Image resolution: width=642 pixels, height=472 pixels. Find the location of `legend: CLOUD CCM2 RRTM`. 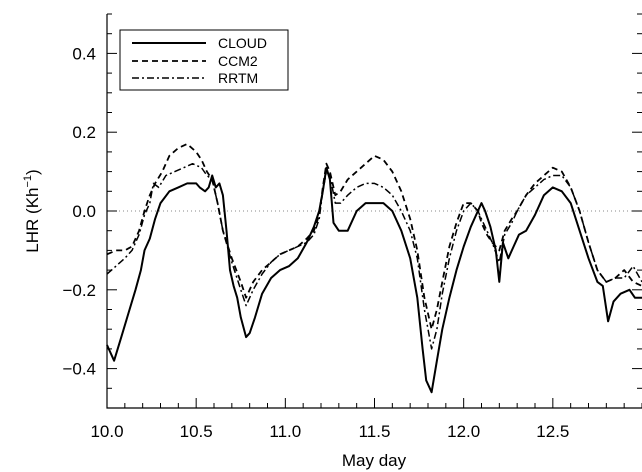

legend: CLOUD CCM2 RRTM is located at coordinates (204, 60).